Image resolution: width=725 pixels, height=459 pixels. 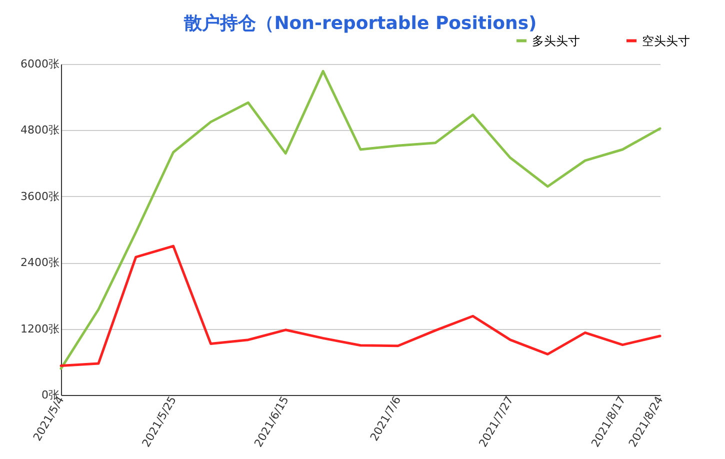 I want to click on y-tick-label: 4800张, so click(x=40, y=130).